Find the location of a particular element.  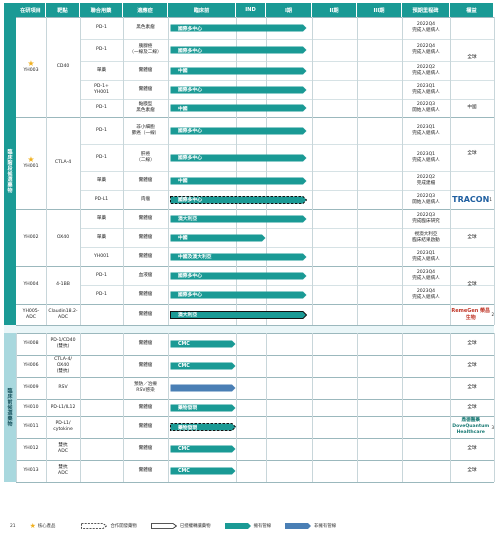

project-cell: YH004 is located at coordinates (31, 285).